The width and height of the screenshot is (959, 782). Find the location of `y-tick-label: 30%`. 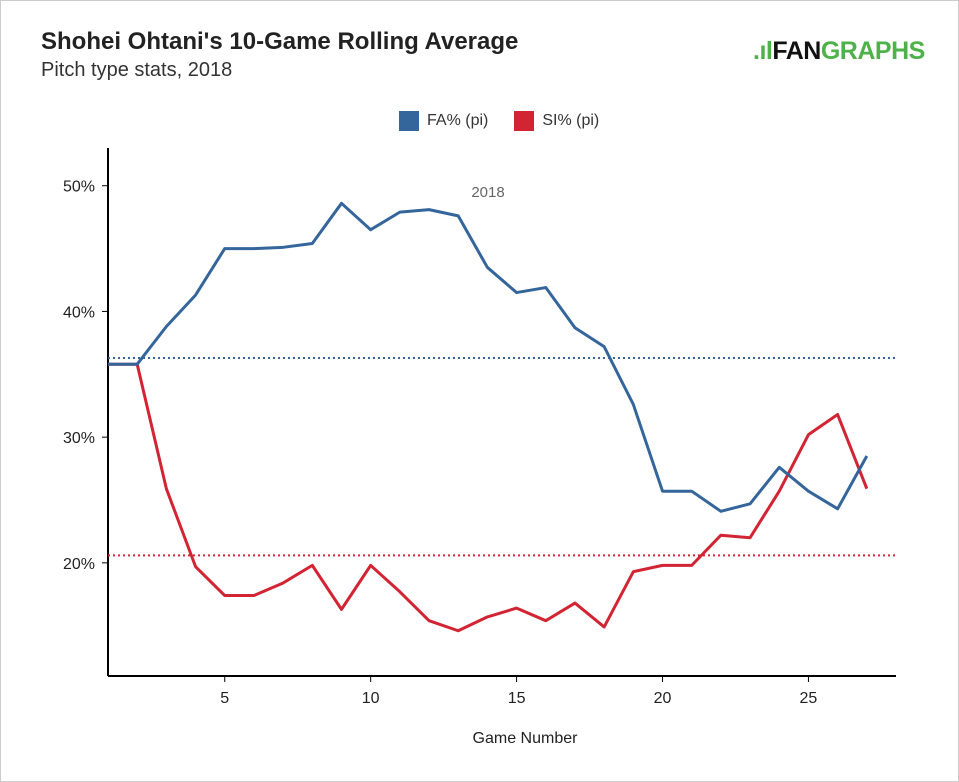

y-tick-label: 30% is located at coordinates (79, 438).